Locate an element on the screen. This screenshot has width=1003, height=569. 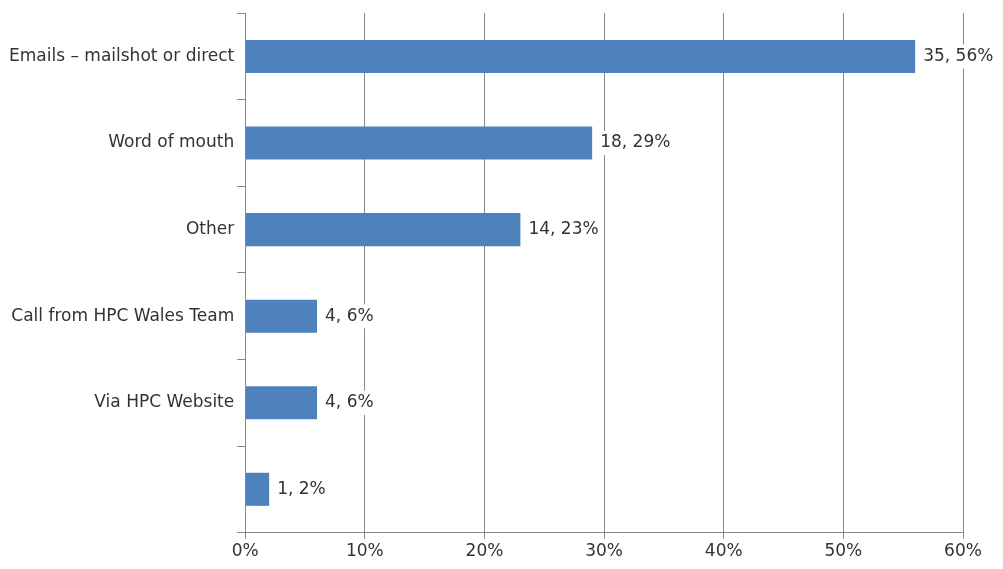
x-tick-label: 10% is located at coordinates (364, 550).